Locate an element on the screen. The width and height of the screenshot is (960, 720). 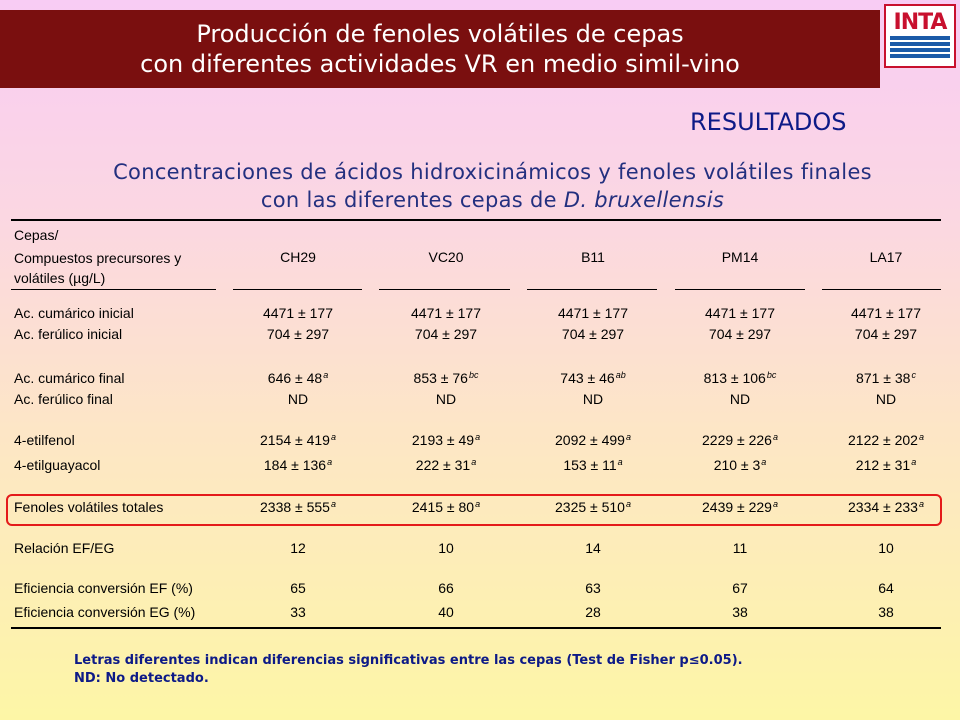
cell-value: 66 is located at coordinates (446, 588).